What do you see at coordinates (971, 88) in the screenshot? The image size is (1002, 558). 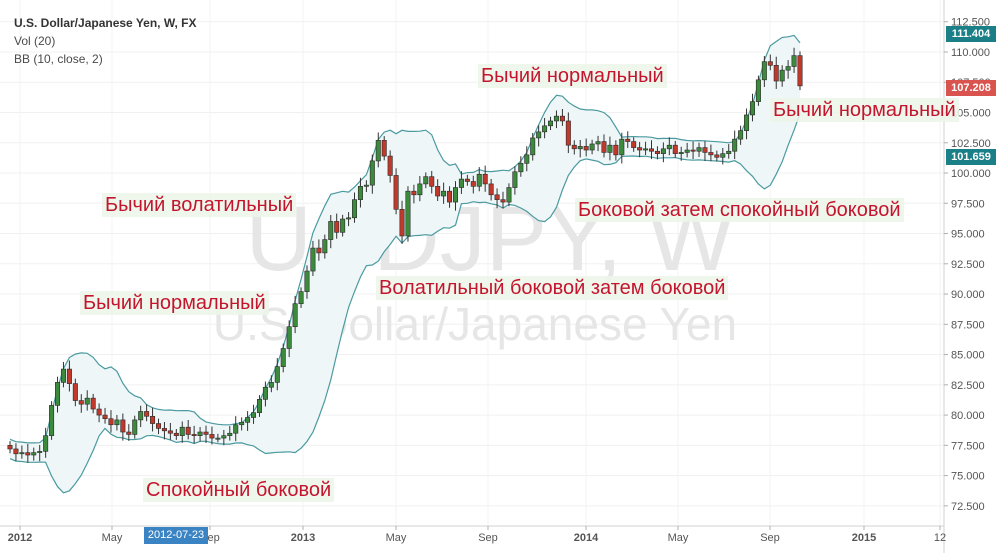 I see `last-price-tag: 107.208` at bounding box center [971, 88].